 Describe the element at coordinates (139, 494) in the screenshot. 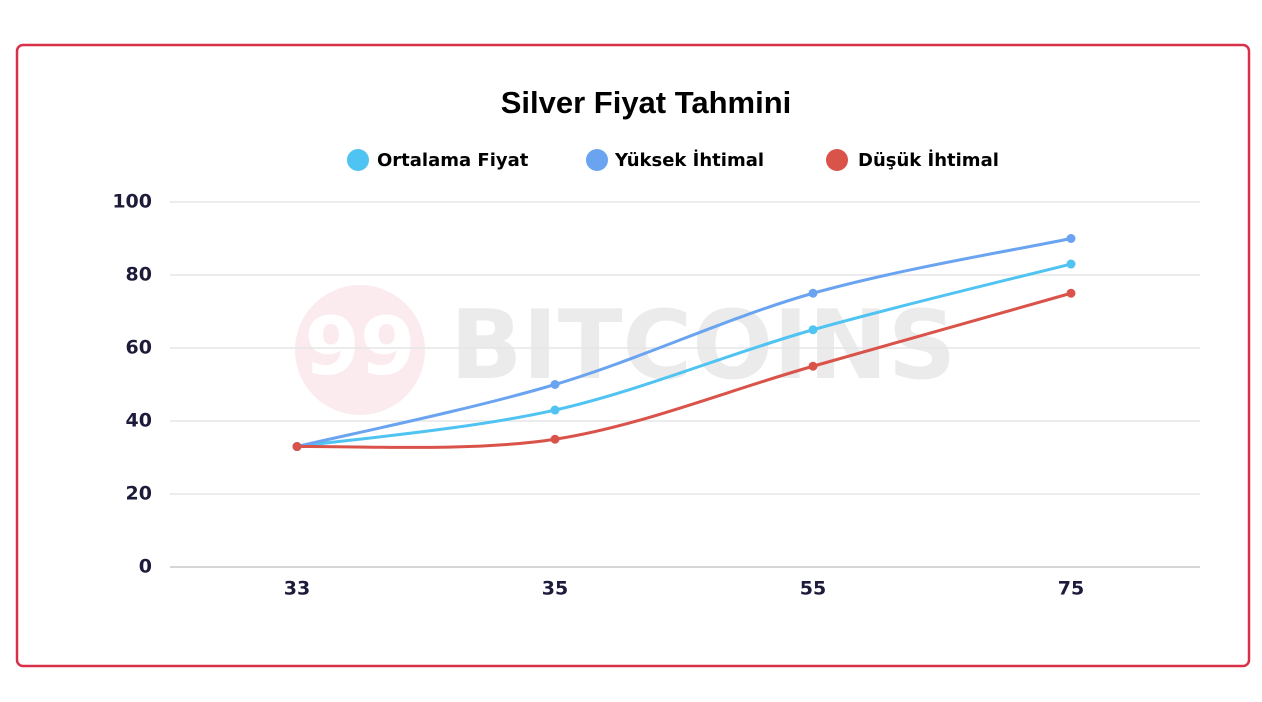

I see `y-tick-label: 20` at that location.